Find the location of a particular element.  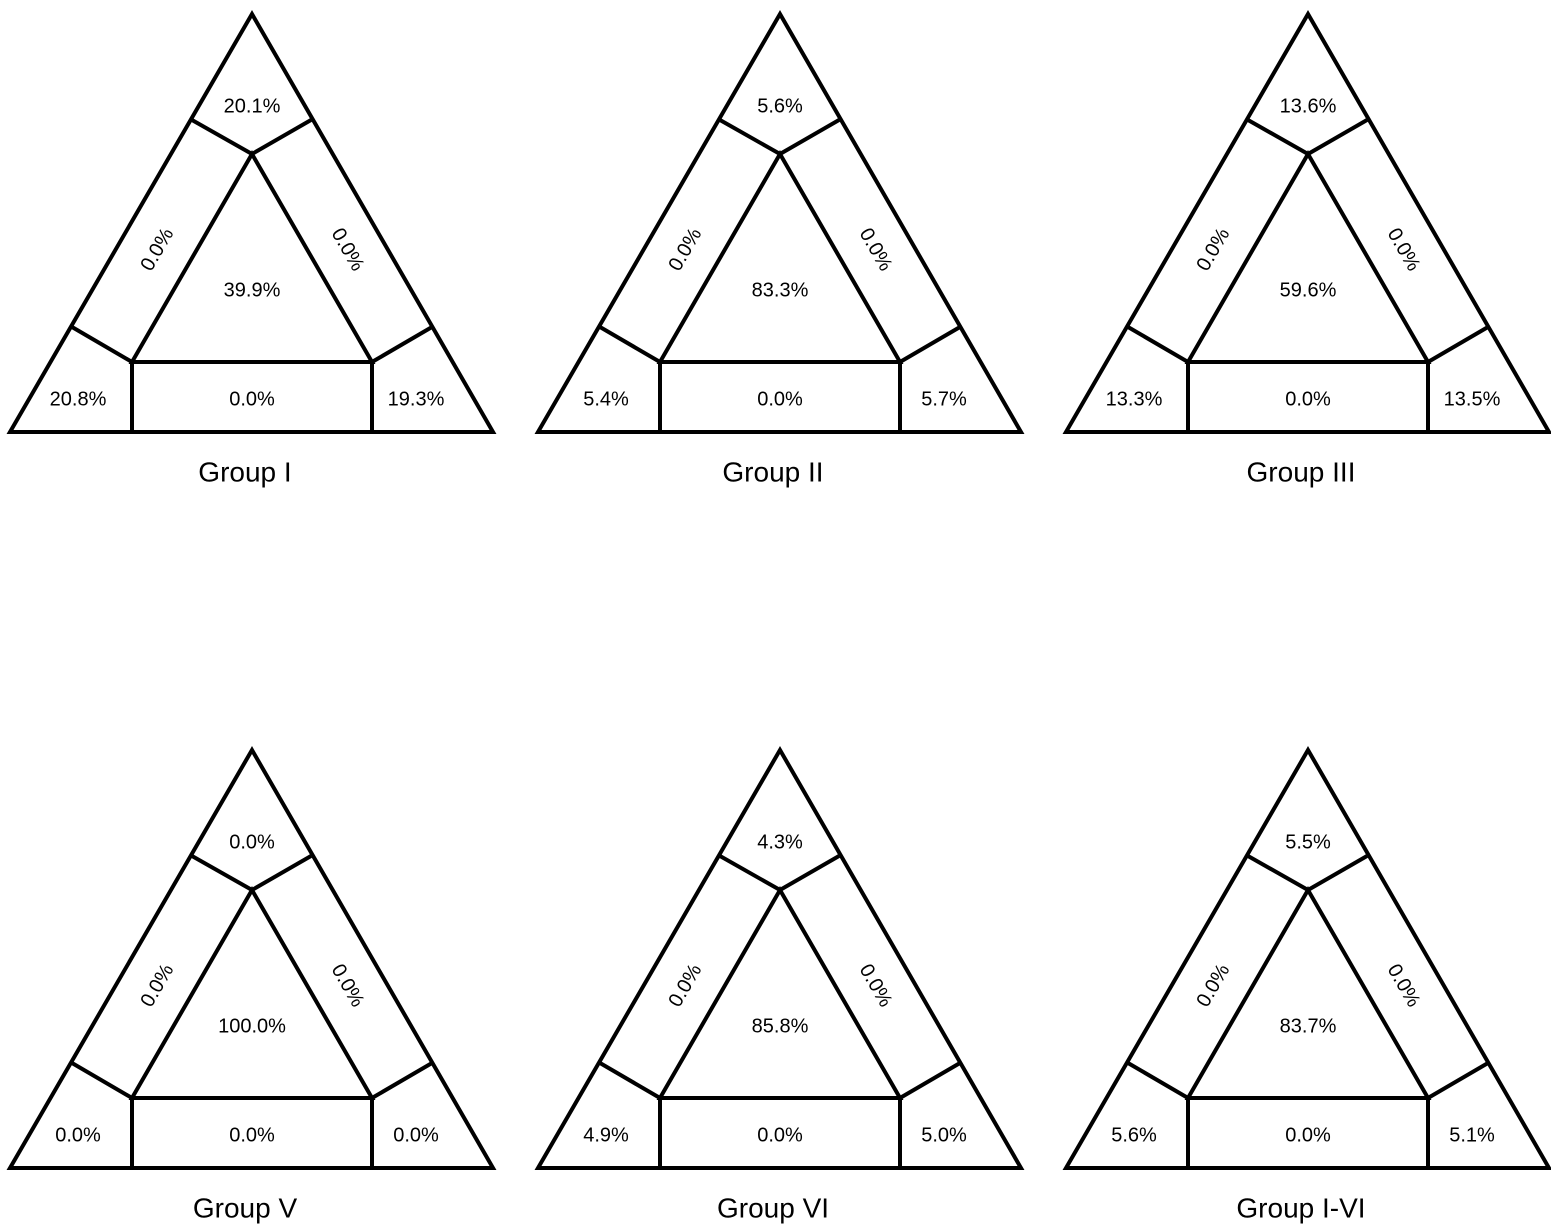

triangle-panel: 5.6% 0.0% 0.0% 83.3% 5.4% 0.0% 5.7% Group II is located at coordinates (779, 248).